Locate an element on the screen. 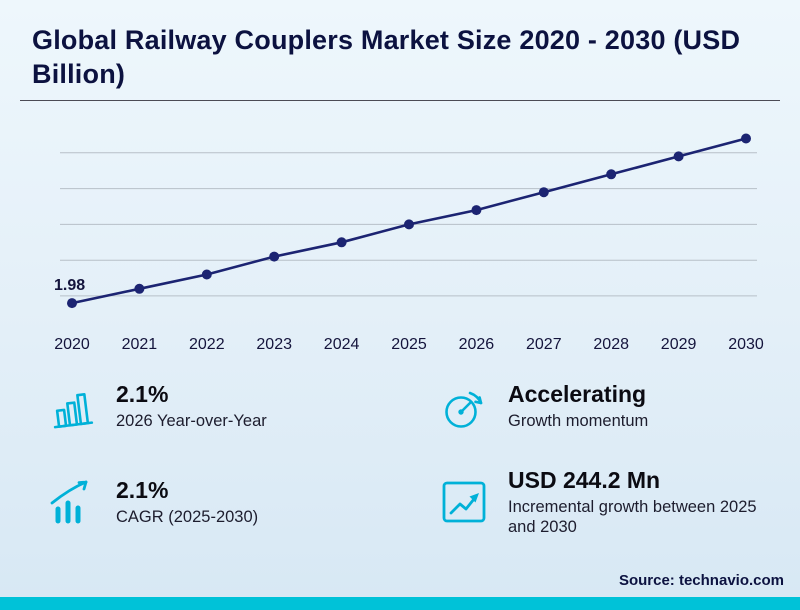 This screenshot has width=800, height=610. bar-chart-icon is located at coordinates (73, 410).